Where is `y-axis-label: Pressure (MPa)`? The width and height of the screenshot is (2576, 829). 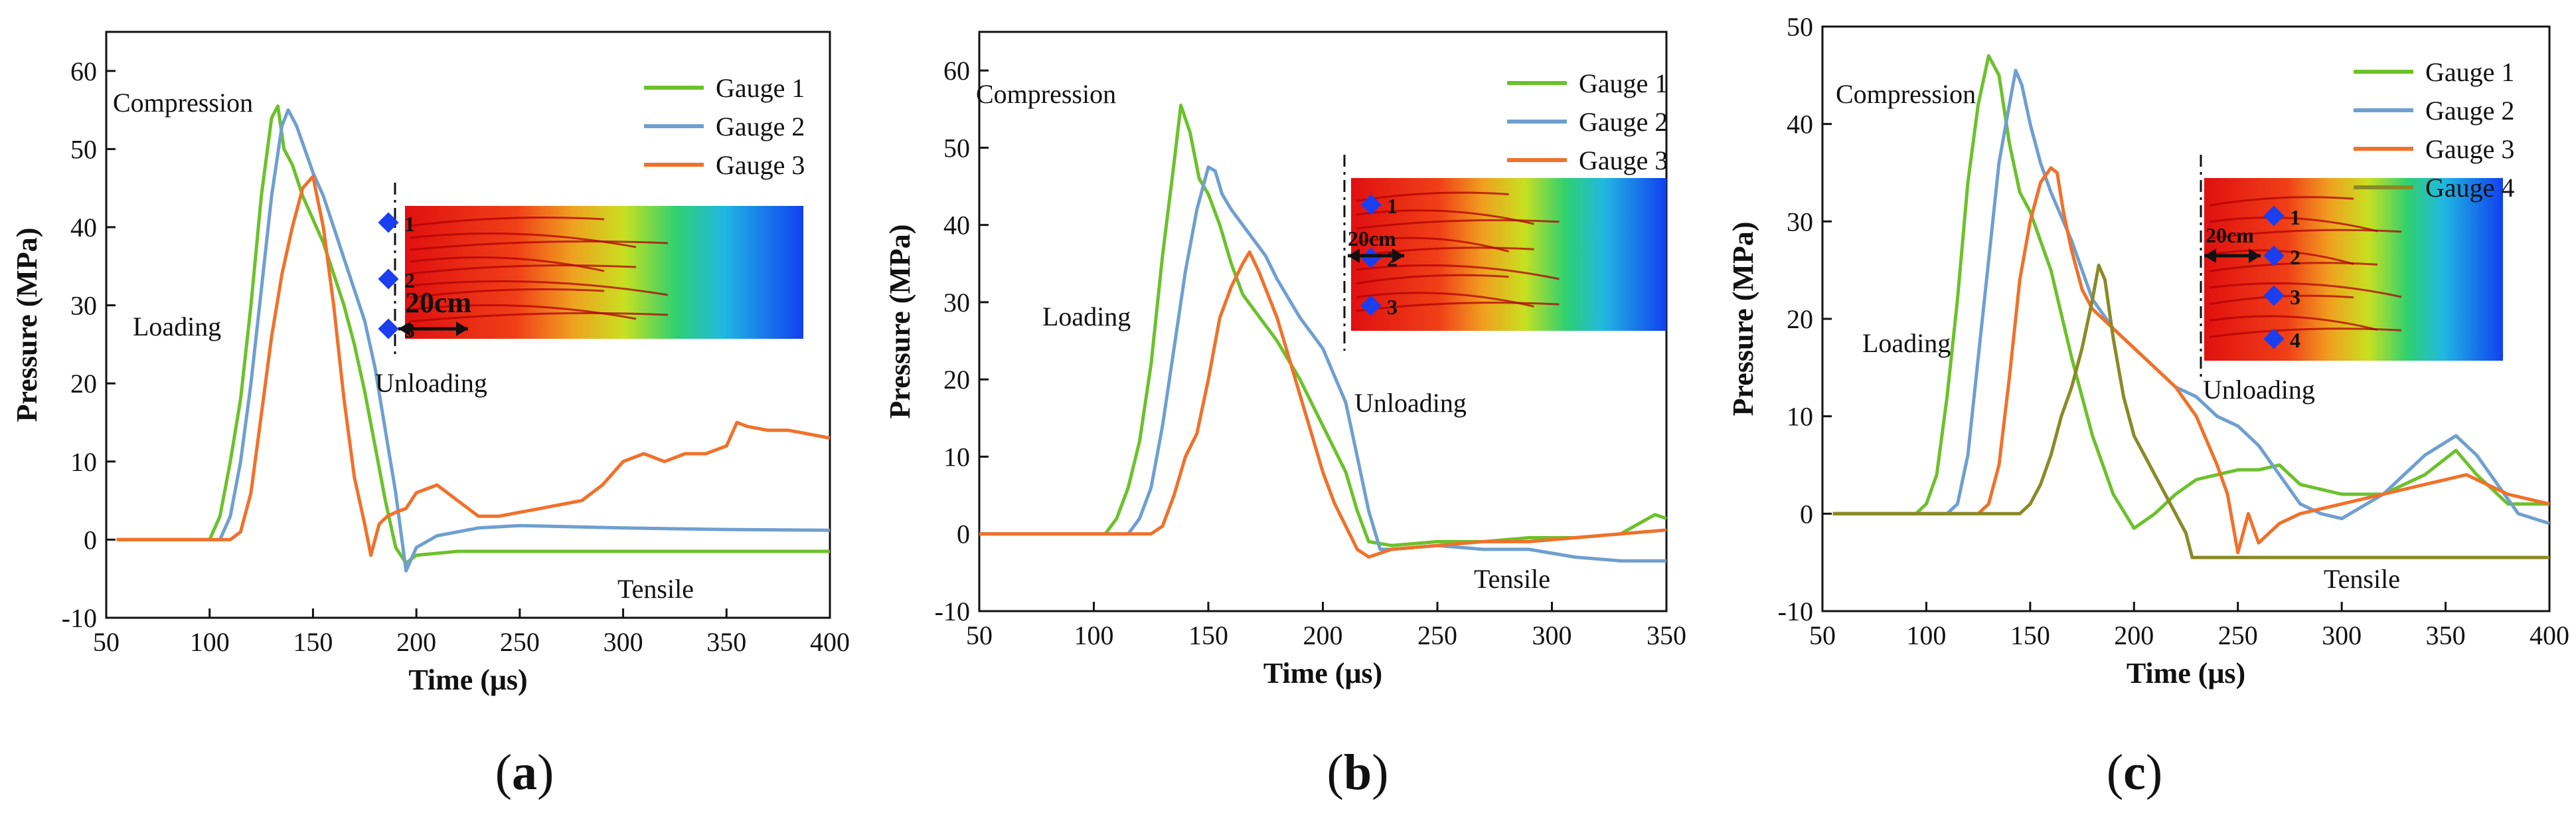
y-axis-label: Pressure (MPa) is located at coordinates (1743, 319).